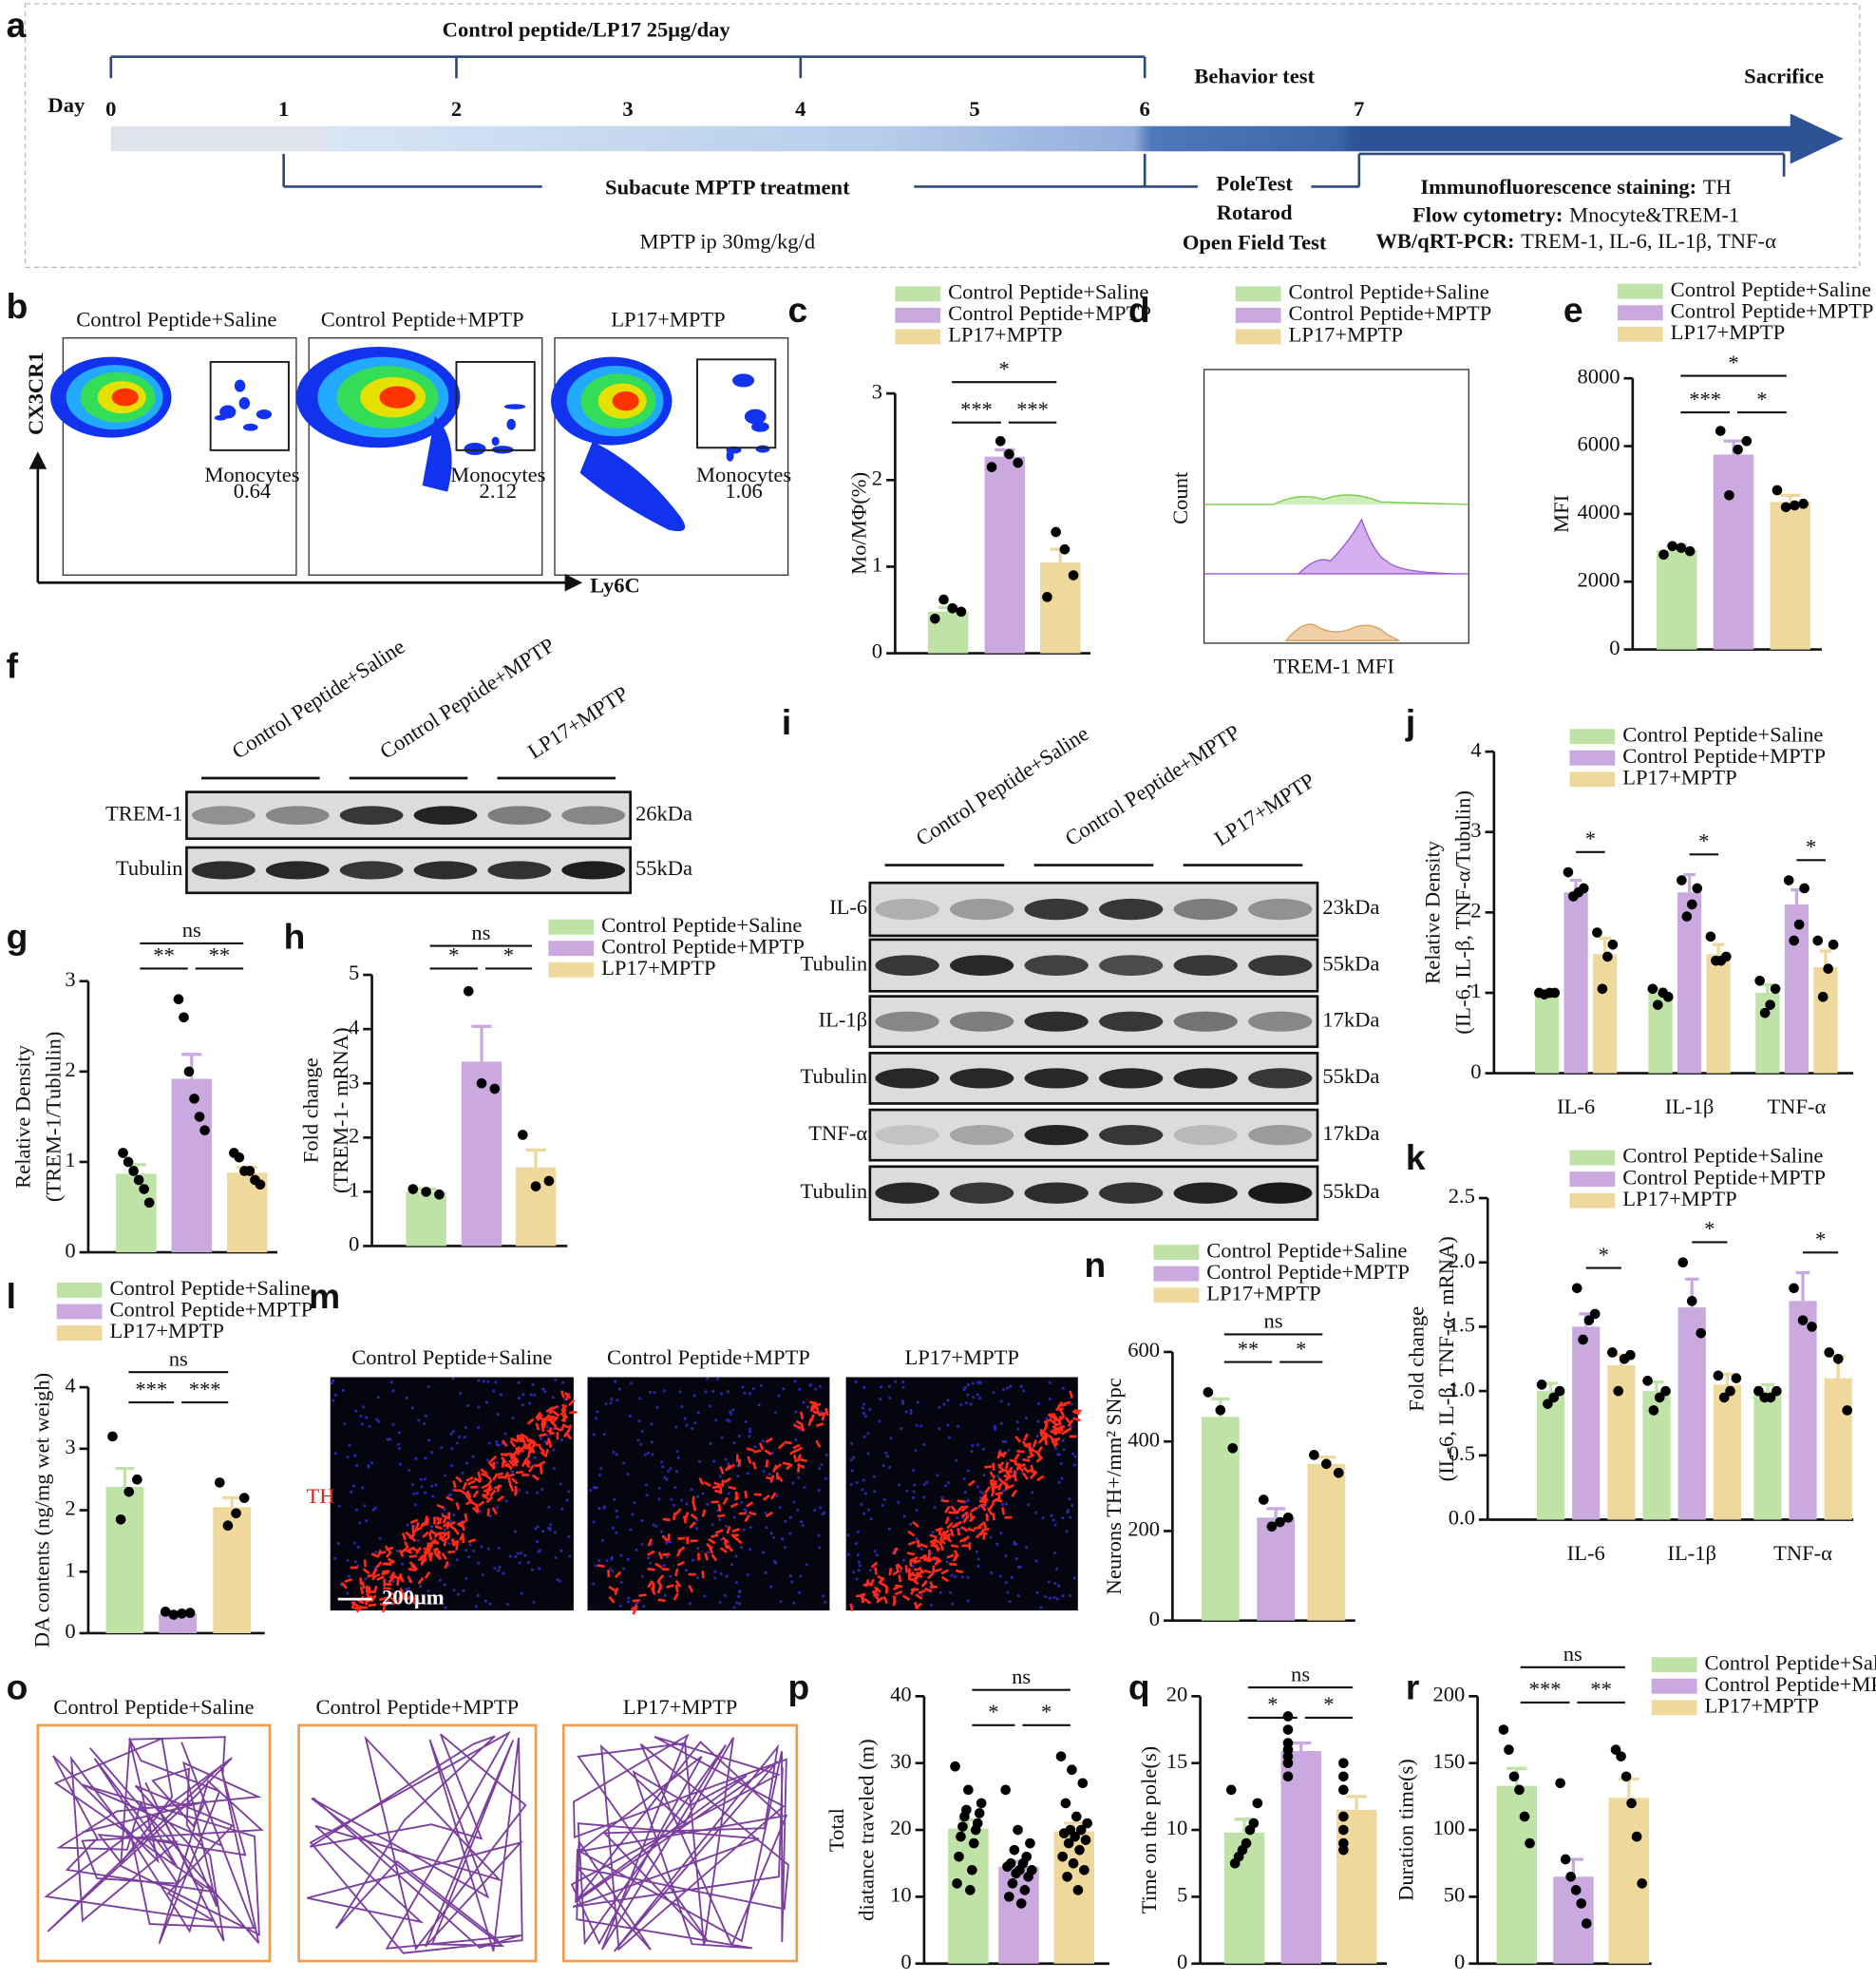 Image resolution: width=1876 pixels, height=1980 pixels. I want to click on density, so click(625, 400).